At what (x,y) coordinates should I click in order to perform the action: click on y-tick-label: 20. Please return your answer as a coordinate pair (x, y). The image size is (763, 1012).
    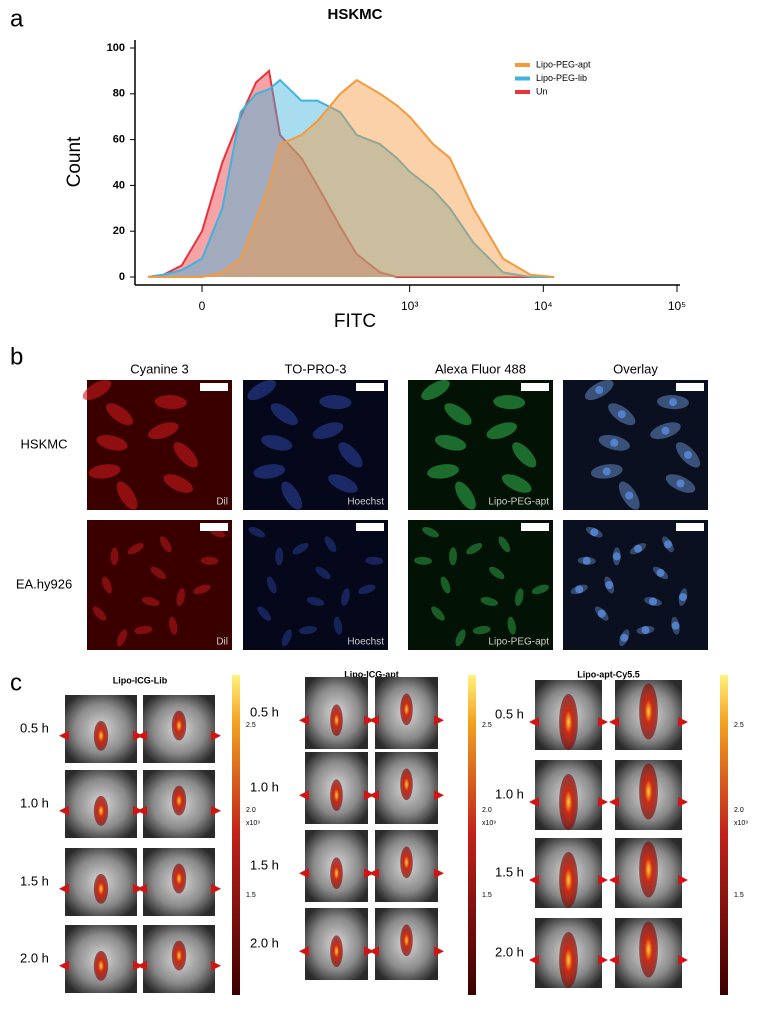
    Looking at the image, I should click on (119, 231).